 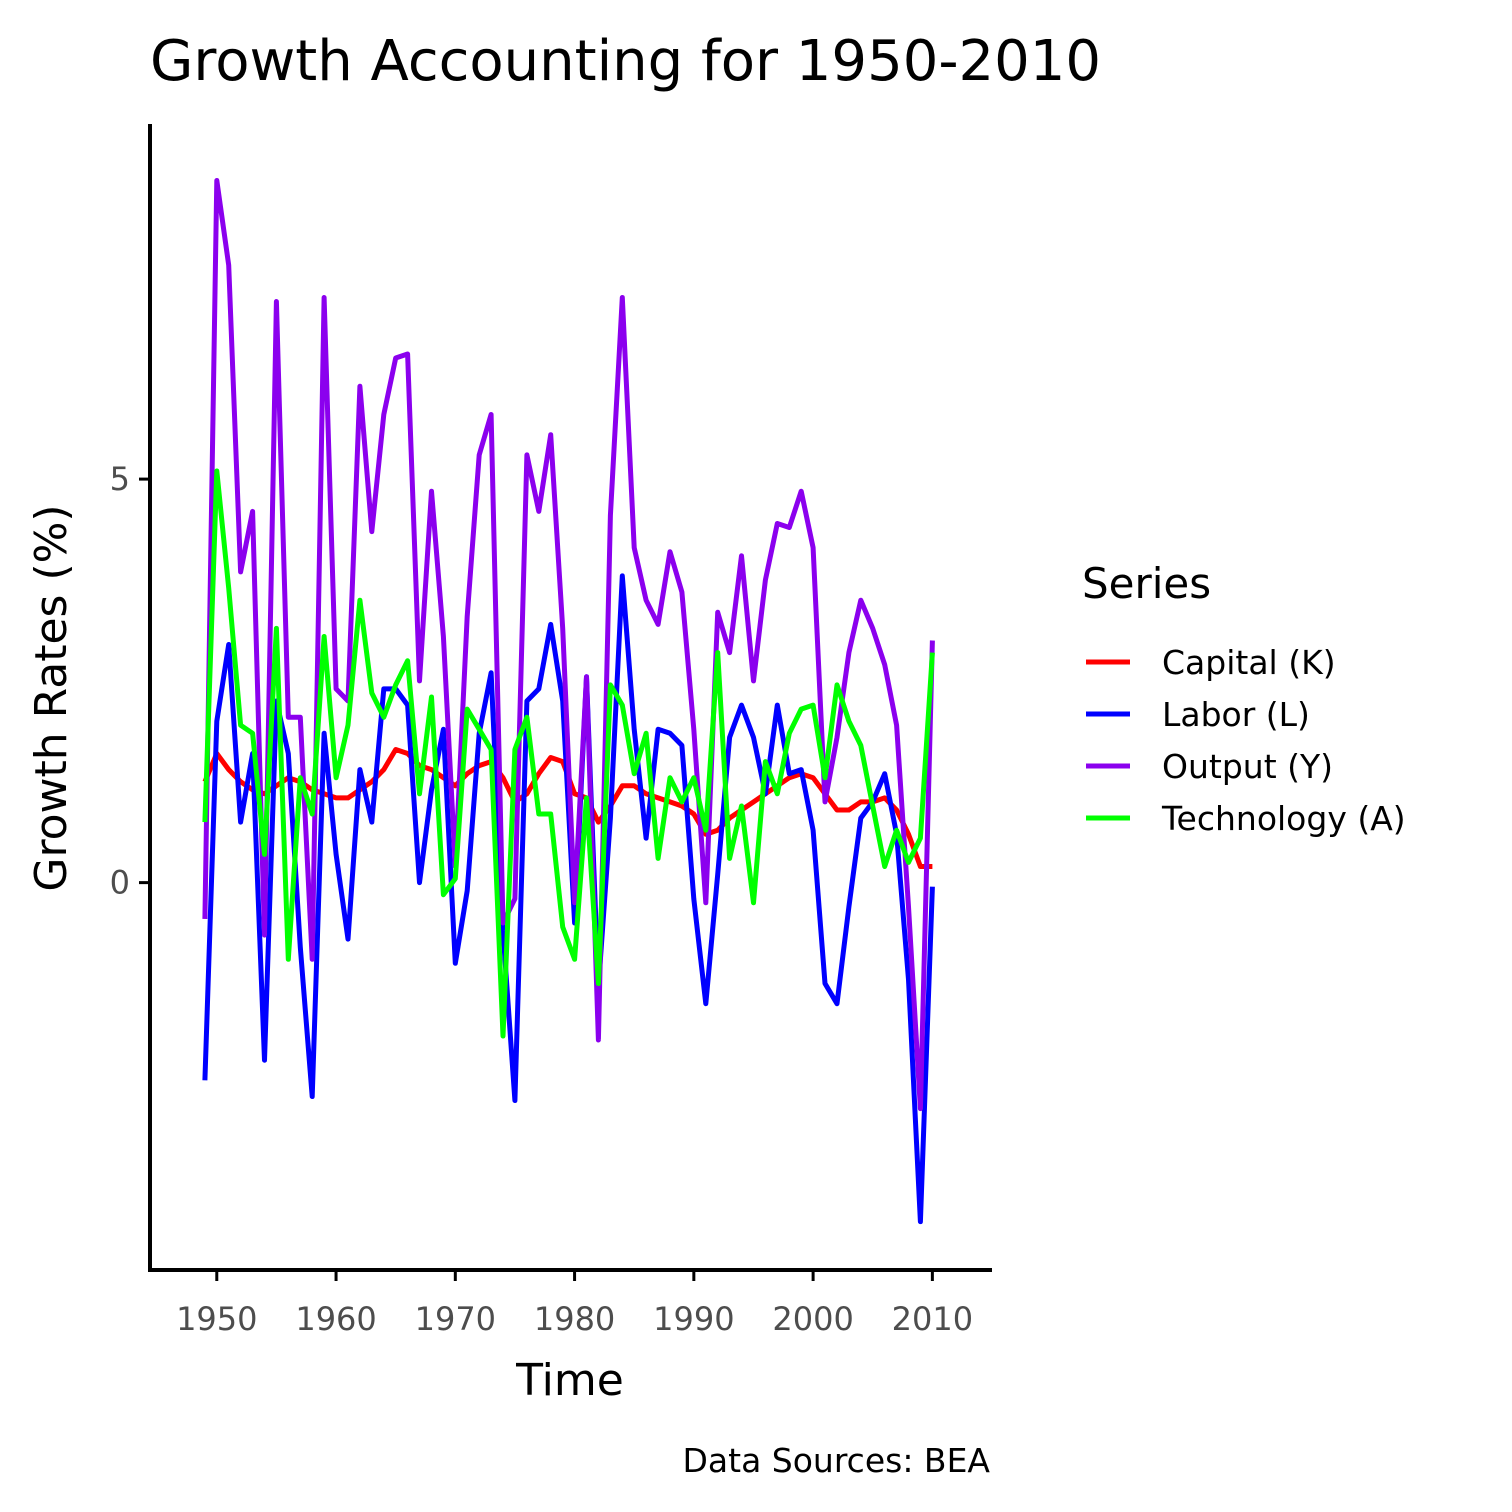 What do you see at coordinates (932, 1319) in the screenshot?
I see `x-tick-label: 2010` at bounding box center [932, 1319].